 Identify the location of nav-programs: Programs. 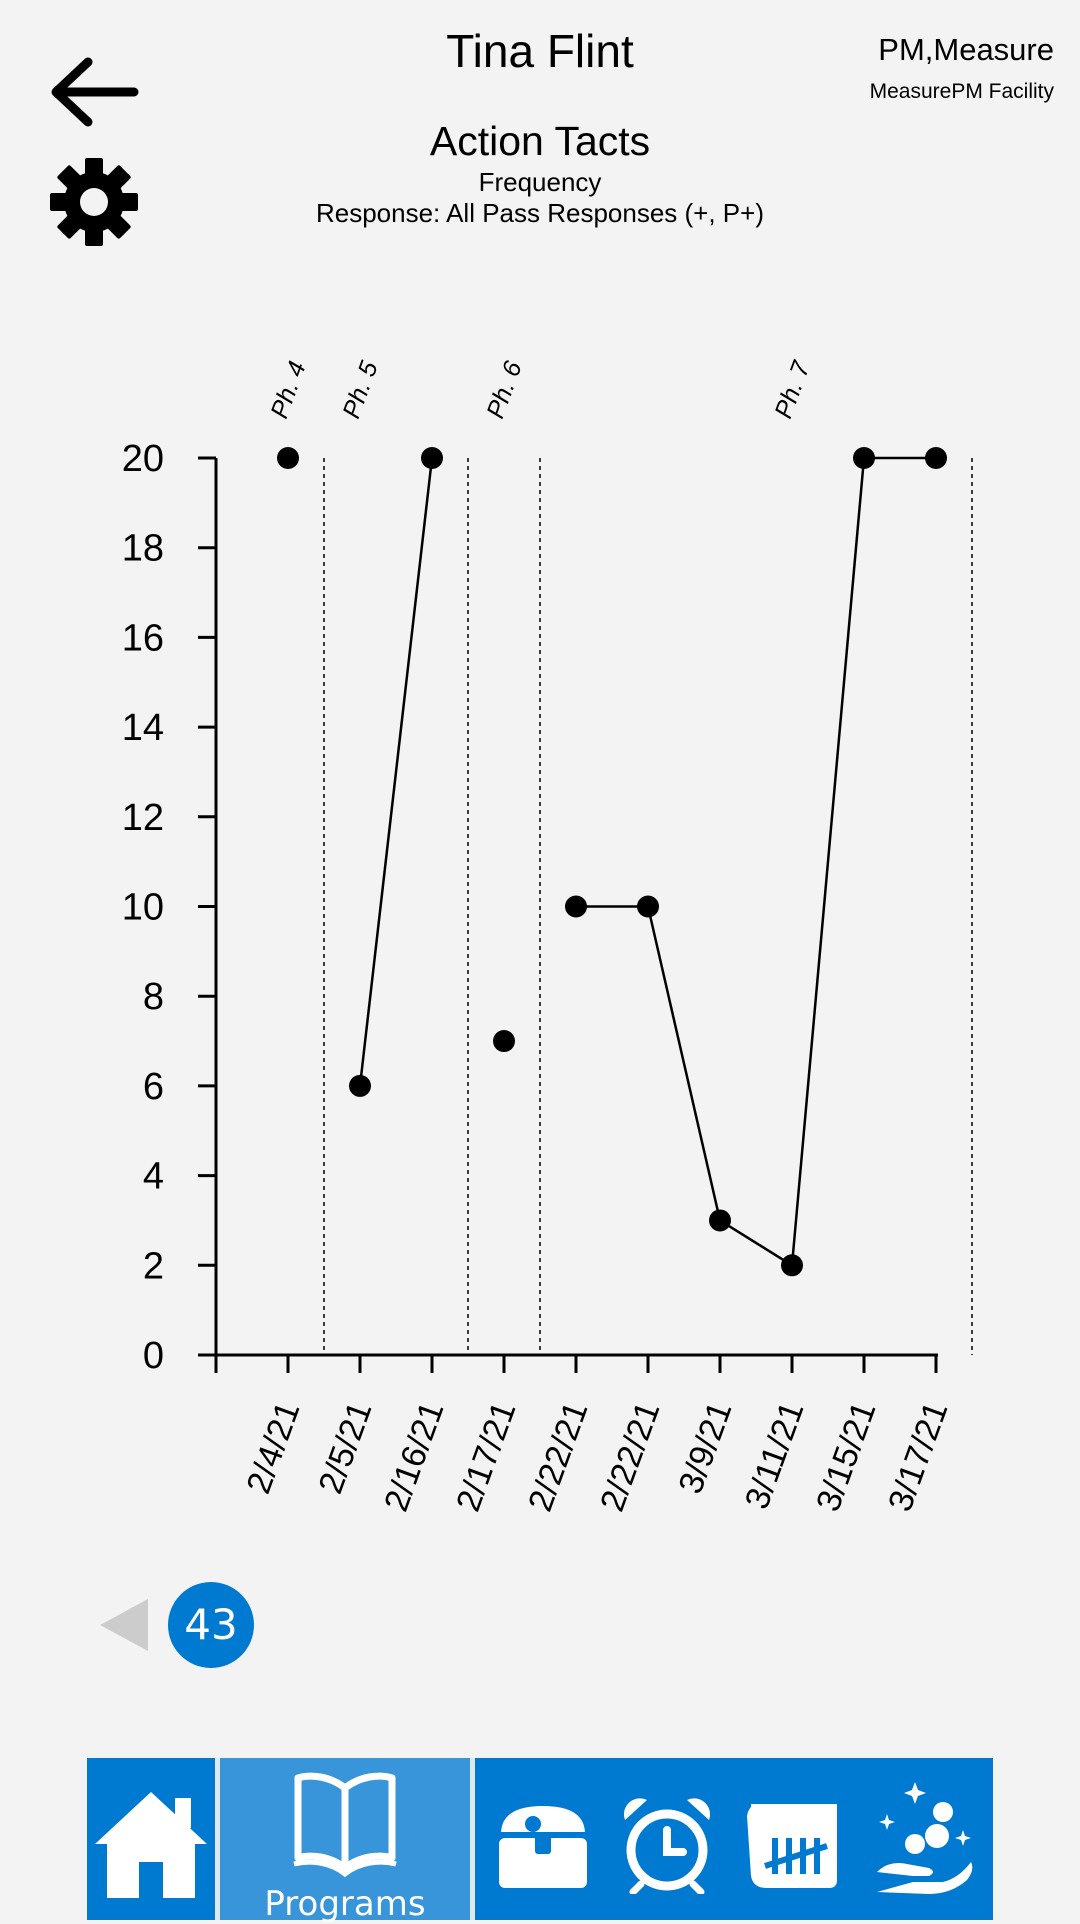
(345, 1841).